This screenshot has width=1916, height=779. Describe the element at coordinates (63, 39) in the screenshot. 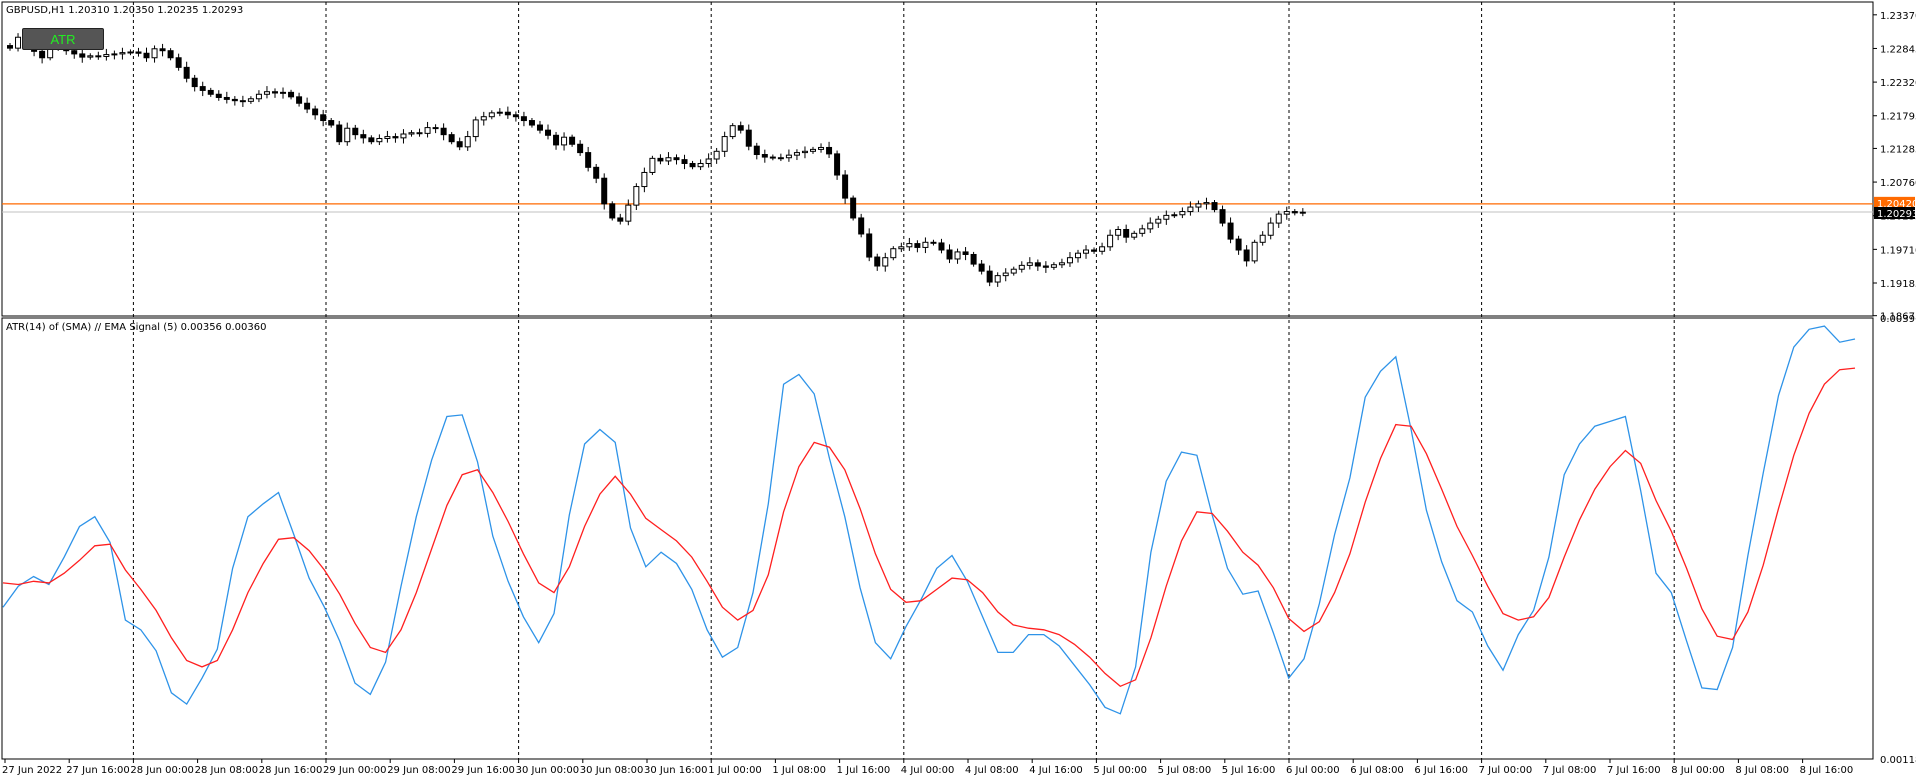

I see `atr-indicator-button: ATR` at that location.